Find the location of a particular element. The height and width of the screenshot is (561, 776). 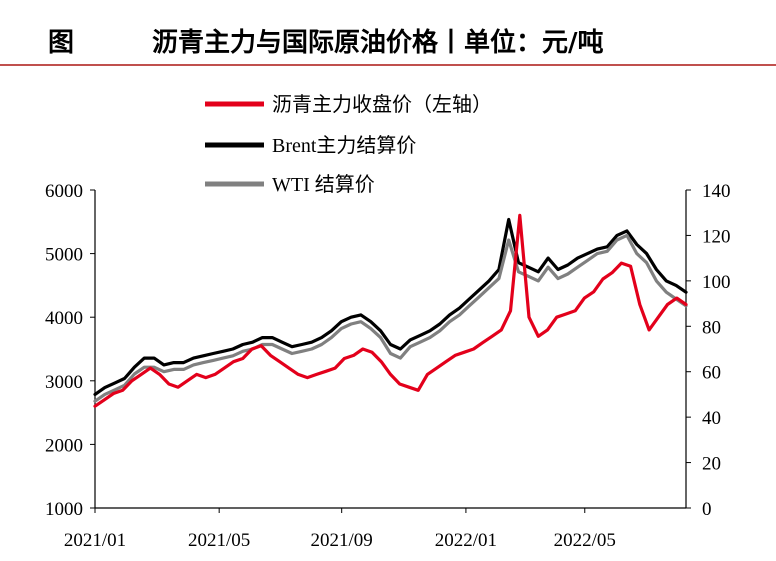

right-tick-label: 60 is located at coordinates (711, 373).